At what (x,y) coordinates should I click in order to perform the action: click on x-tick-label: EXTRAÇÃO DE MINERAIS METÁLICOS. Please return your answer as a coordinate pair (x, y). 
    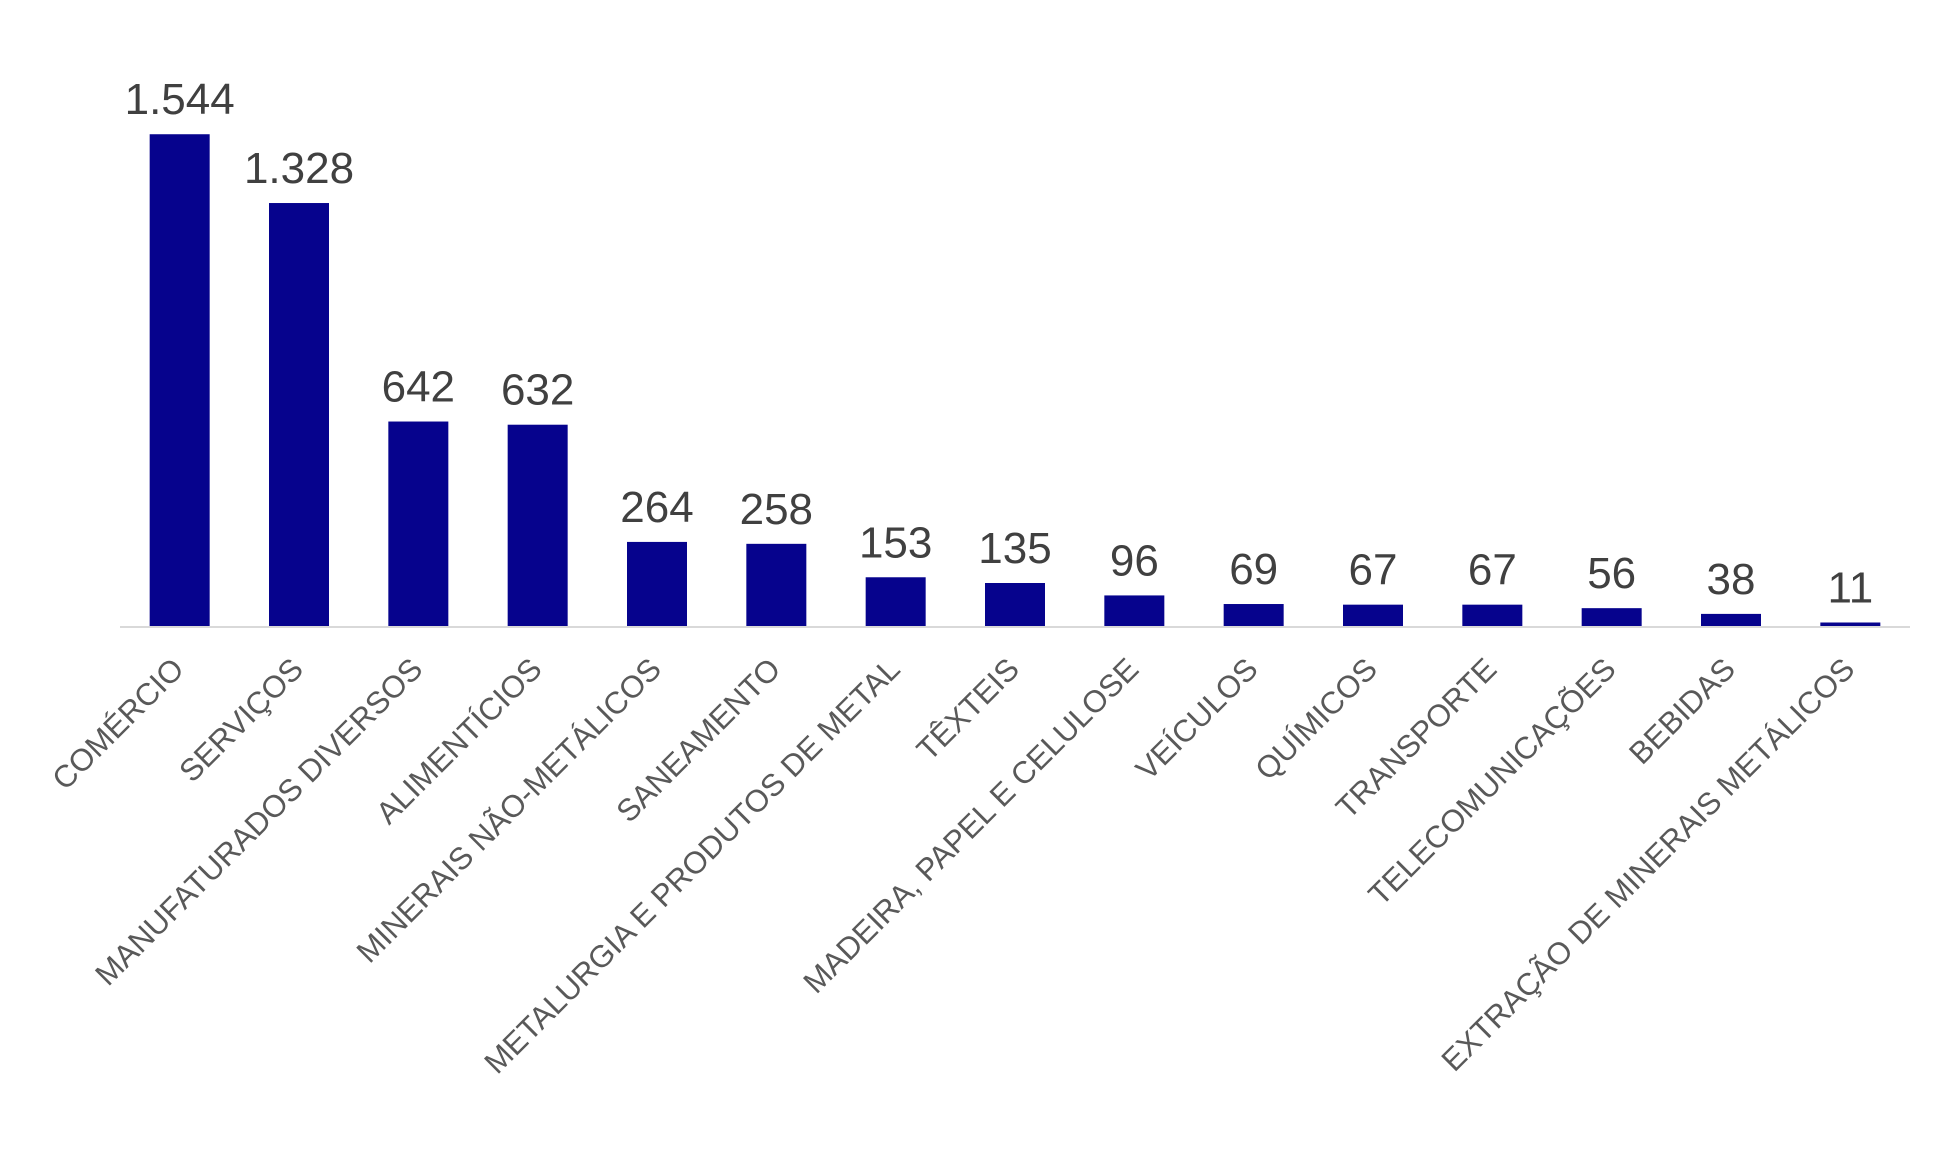
    Looking at the image, I should click on (1648, 864).